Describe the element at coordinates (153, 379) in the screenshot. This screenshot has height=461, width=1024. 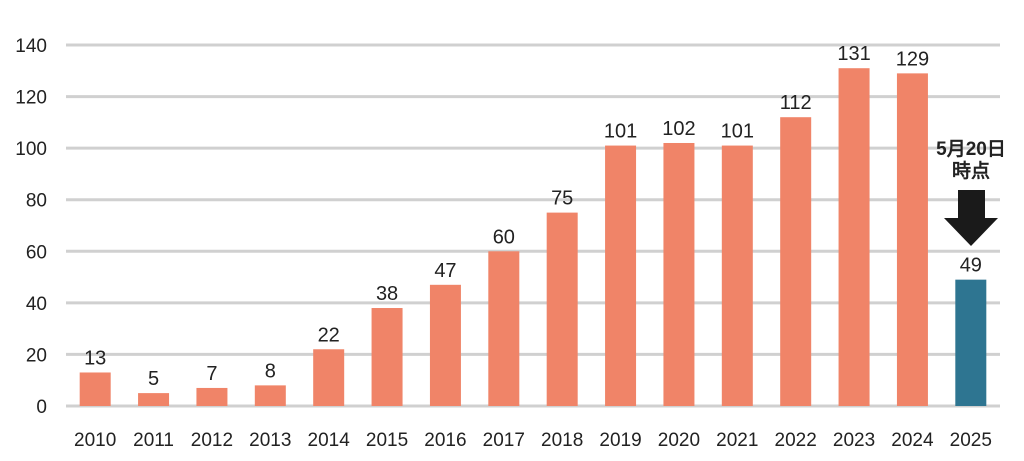
I see `data-label: 5` at that location.